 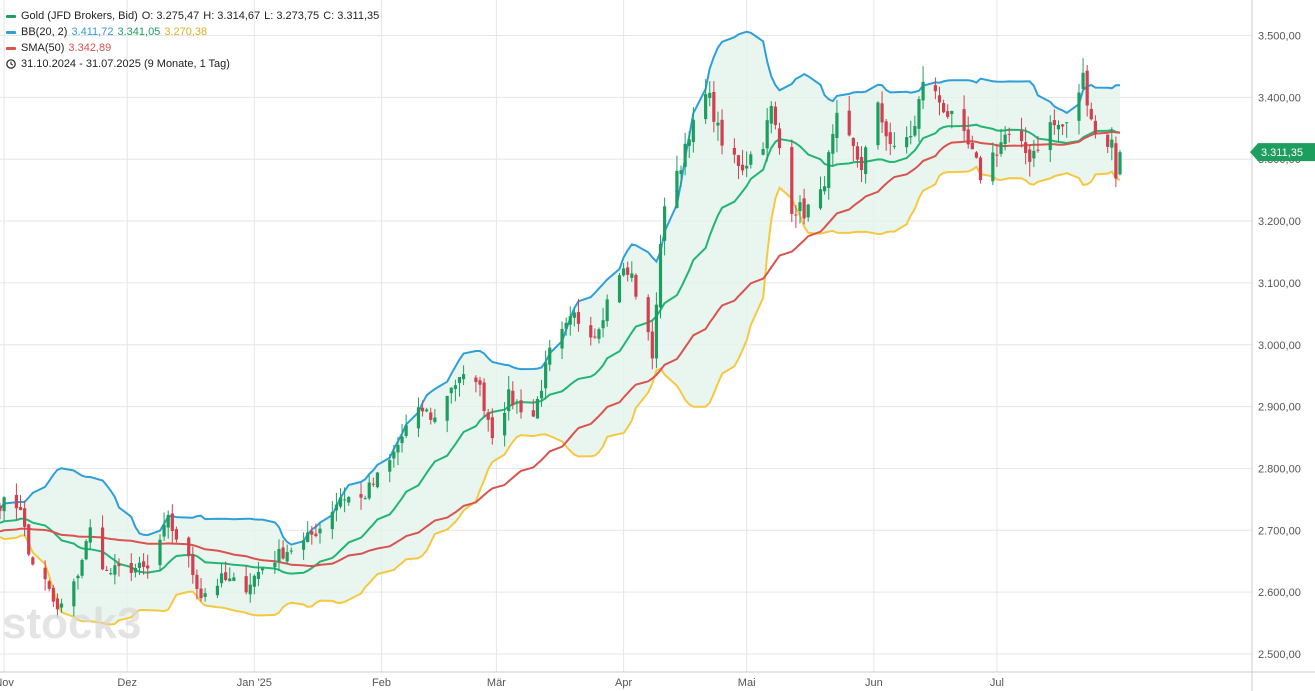 What do you see at coordinates (232, 16) in the screenshot?
I see `legend-high: H: 3.314,67` at bounding box center [232, 16].